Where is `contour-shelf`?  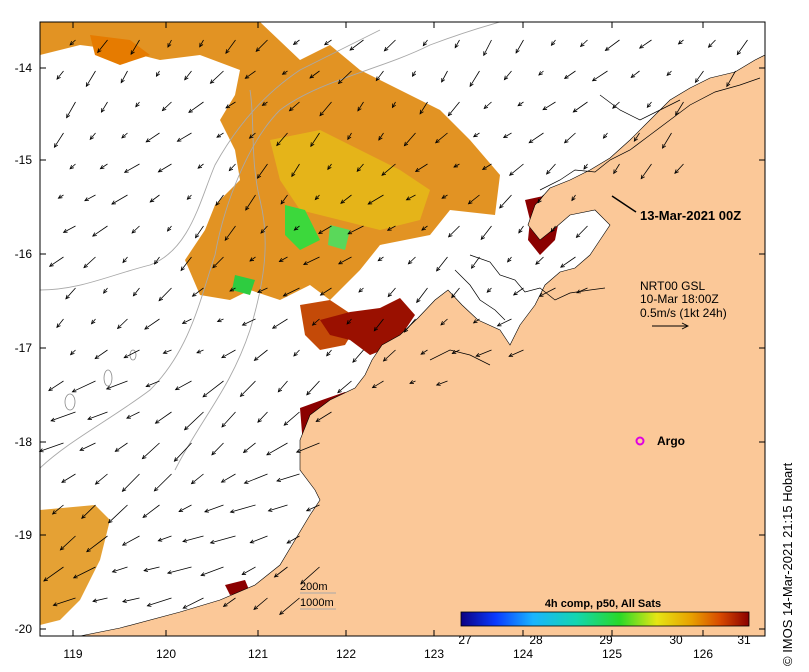
contour-shelf is located at coordinates (220, 280).